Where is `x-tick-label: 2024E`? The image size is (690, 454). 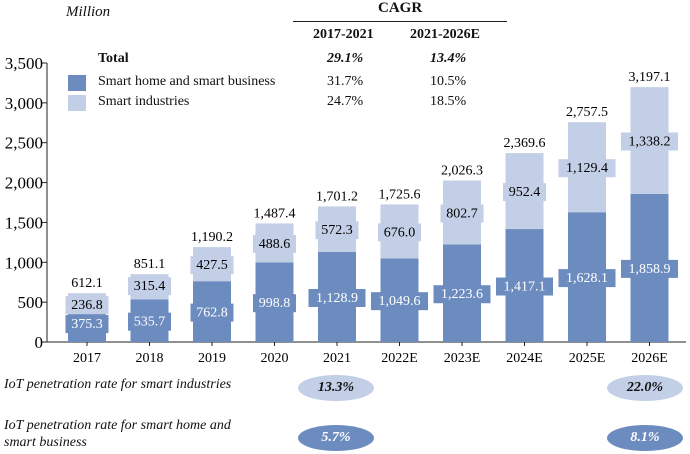 x-tick-label: 2024E is located at coordinates (524, 358).